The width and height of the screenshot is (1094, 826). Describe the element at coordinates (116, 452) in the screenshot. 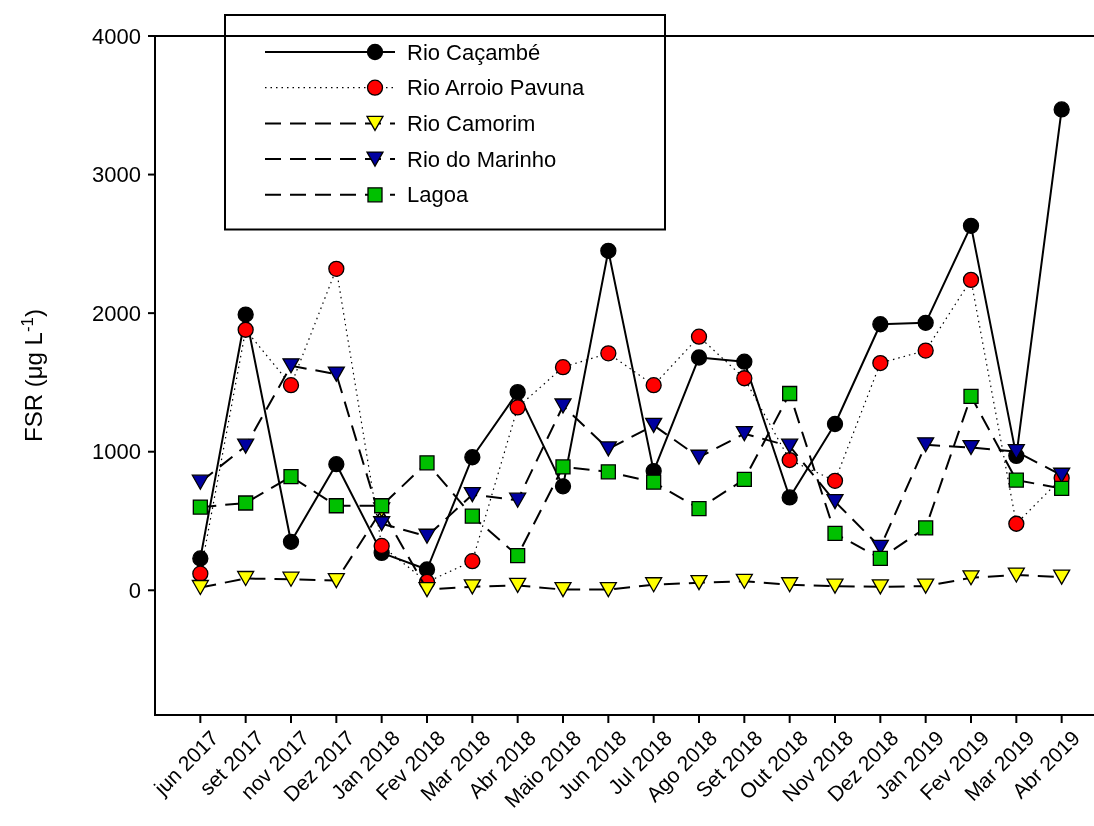

I see `y-tick-label: 1000` at that location.